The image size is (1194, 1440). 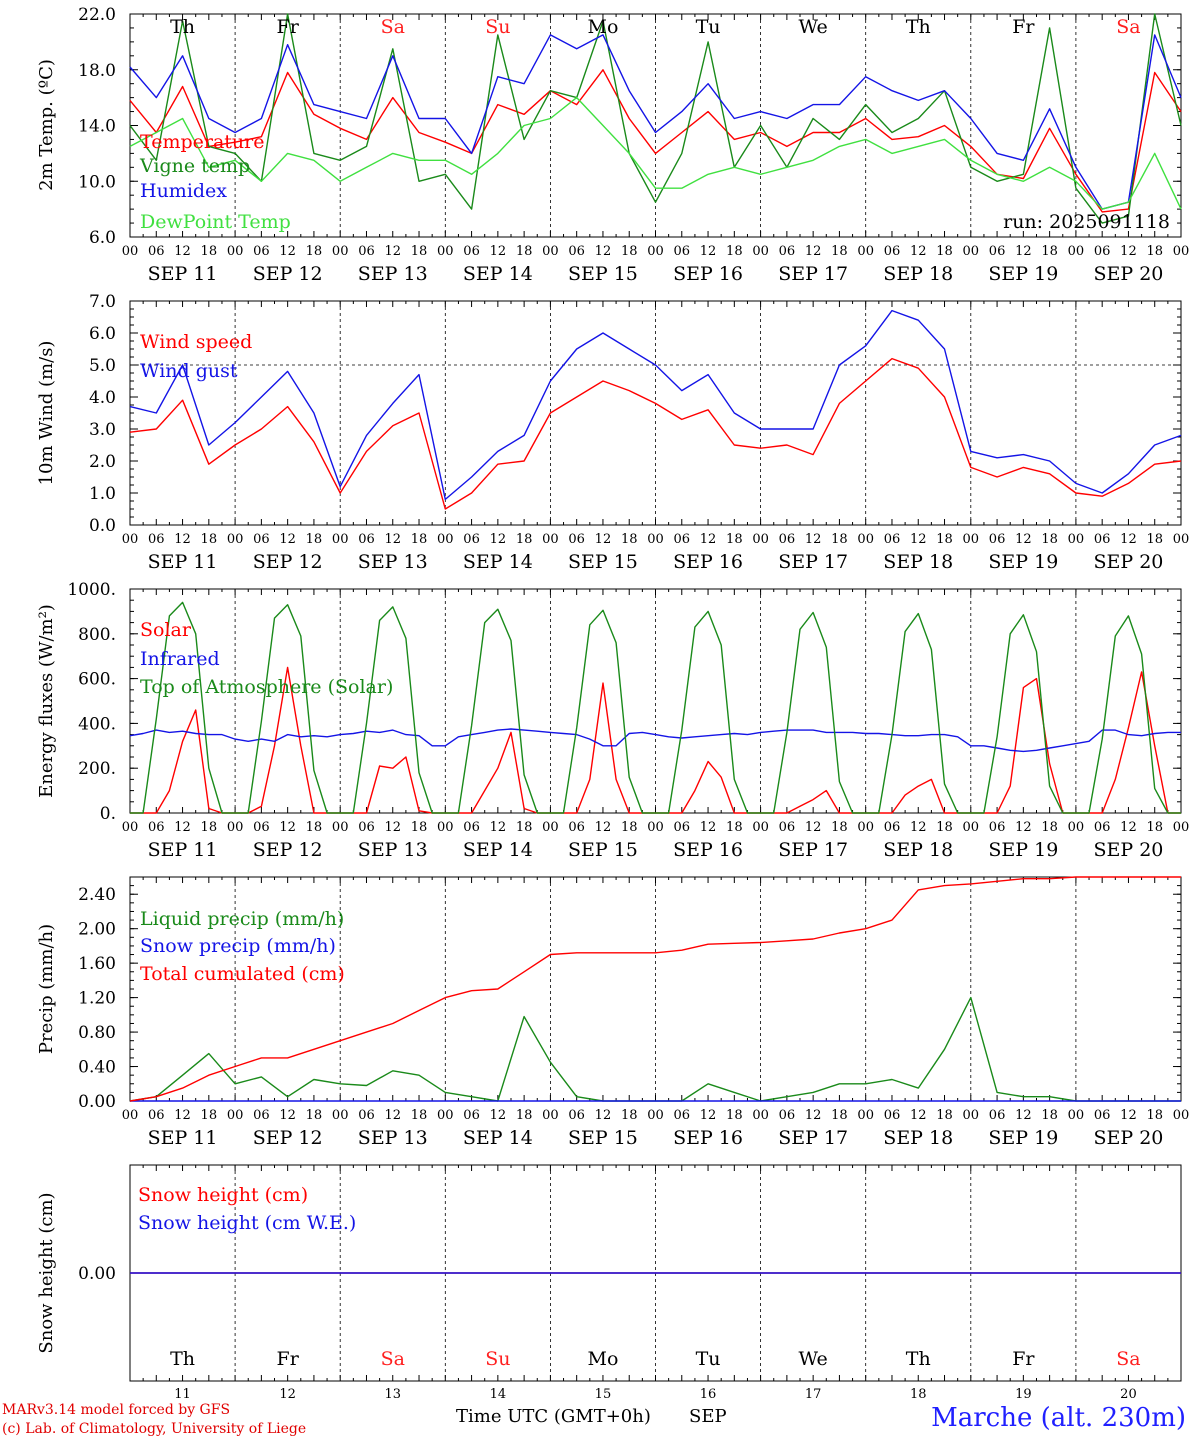 What do you see at coordinates (97, 1033) in the screenshot?
I see `y-tick-label: 0.80` at bounding box center [97, 1033].